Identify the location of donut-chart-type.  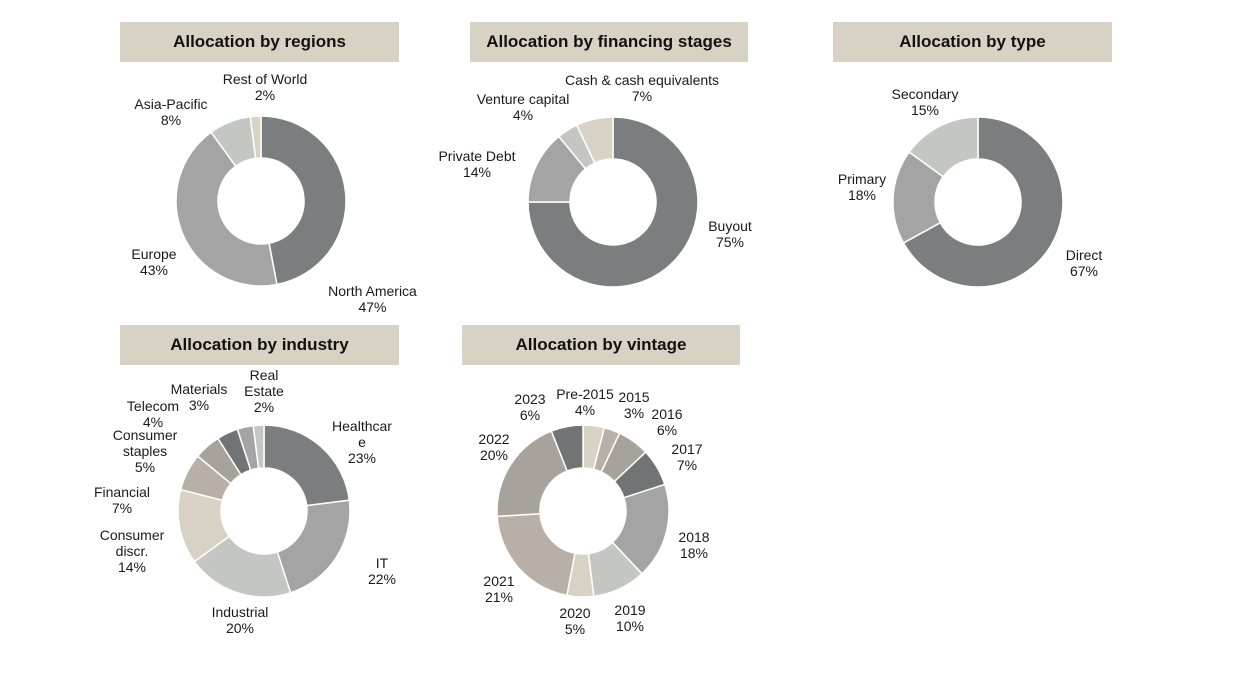
(978, 202).